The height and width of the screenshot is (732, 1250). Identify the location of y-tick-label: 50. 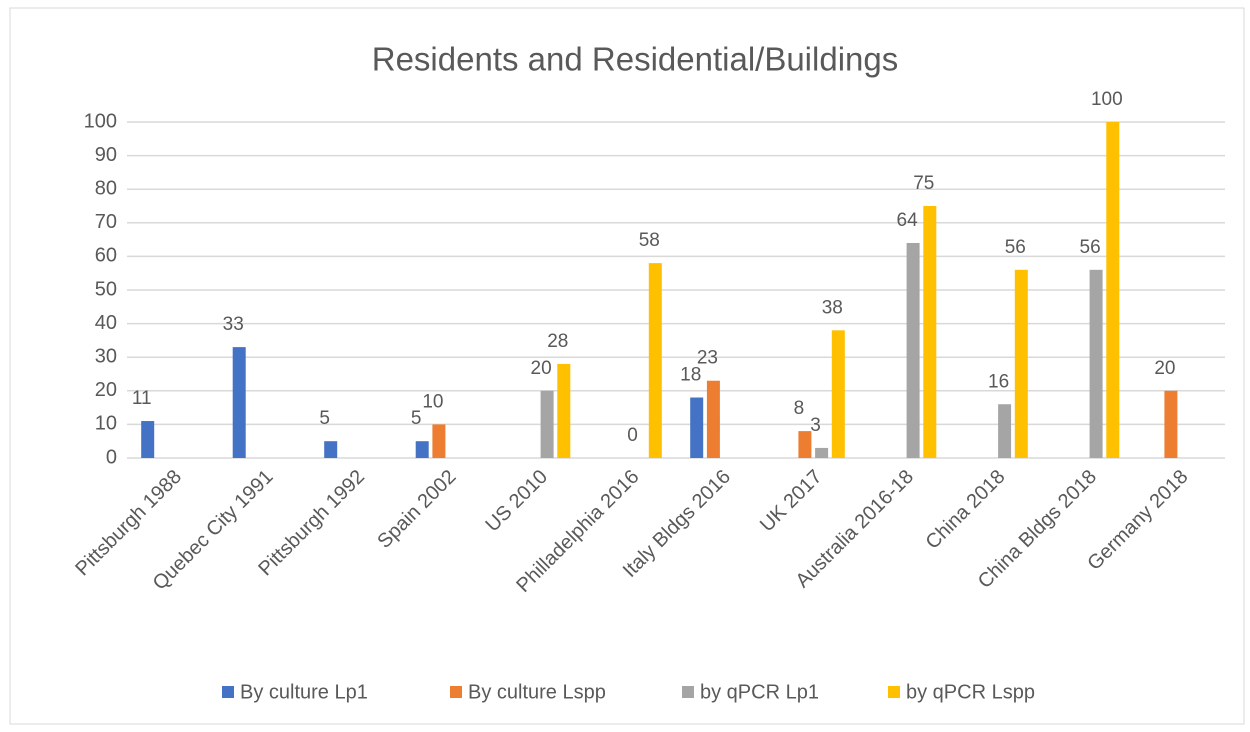
(106, 289).